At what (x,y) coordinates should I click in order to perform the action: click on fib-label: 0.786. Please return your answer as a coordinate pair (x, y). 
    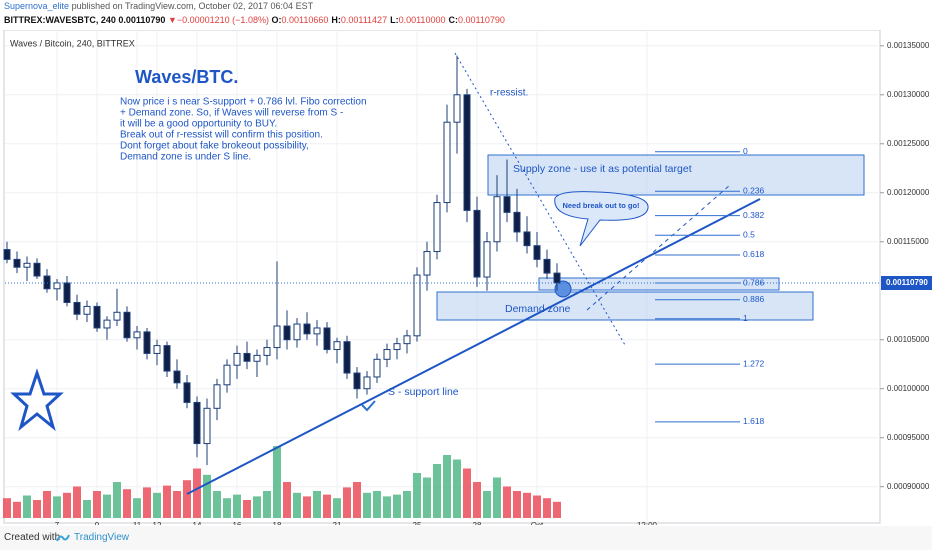
    Looking at the image, I should click on (754, 282).